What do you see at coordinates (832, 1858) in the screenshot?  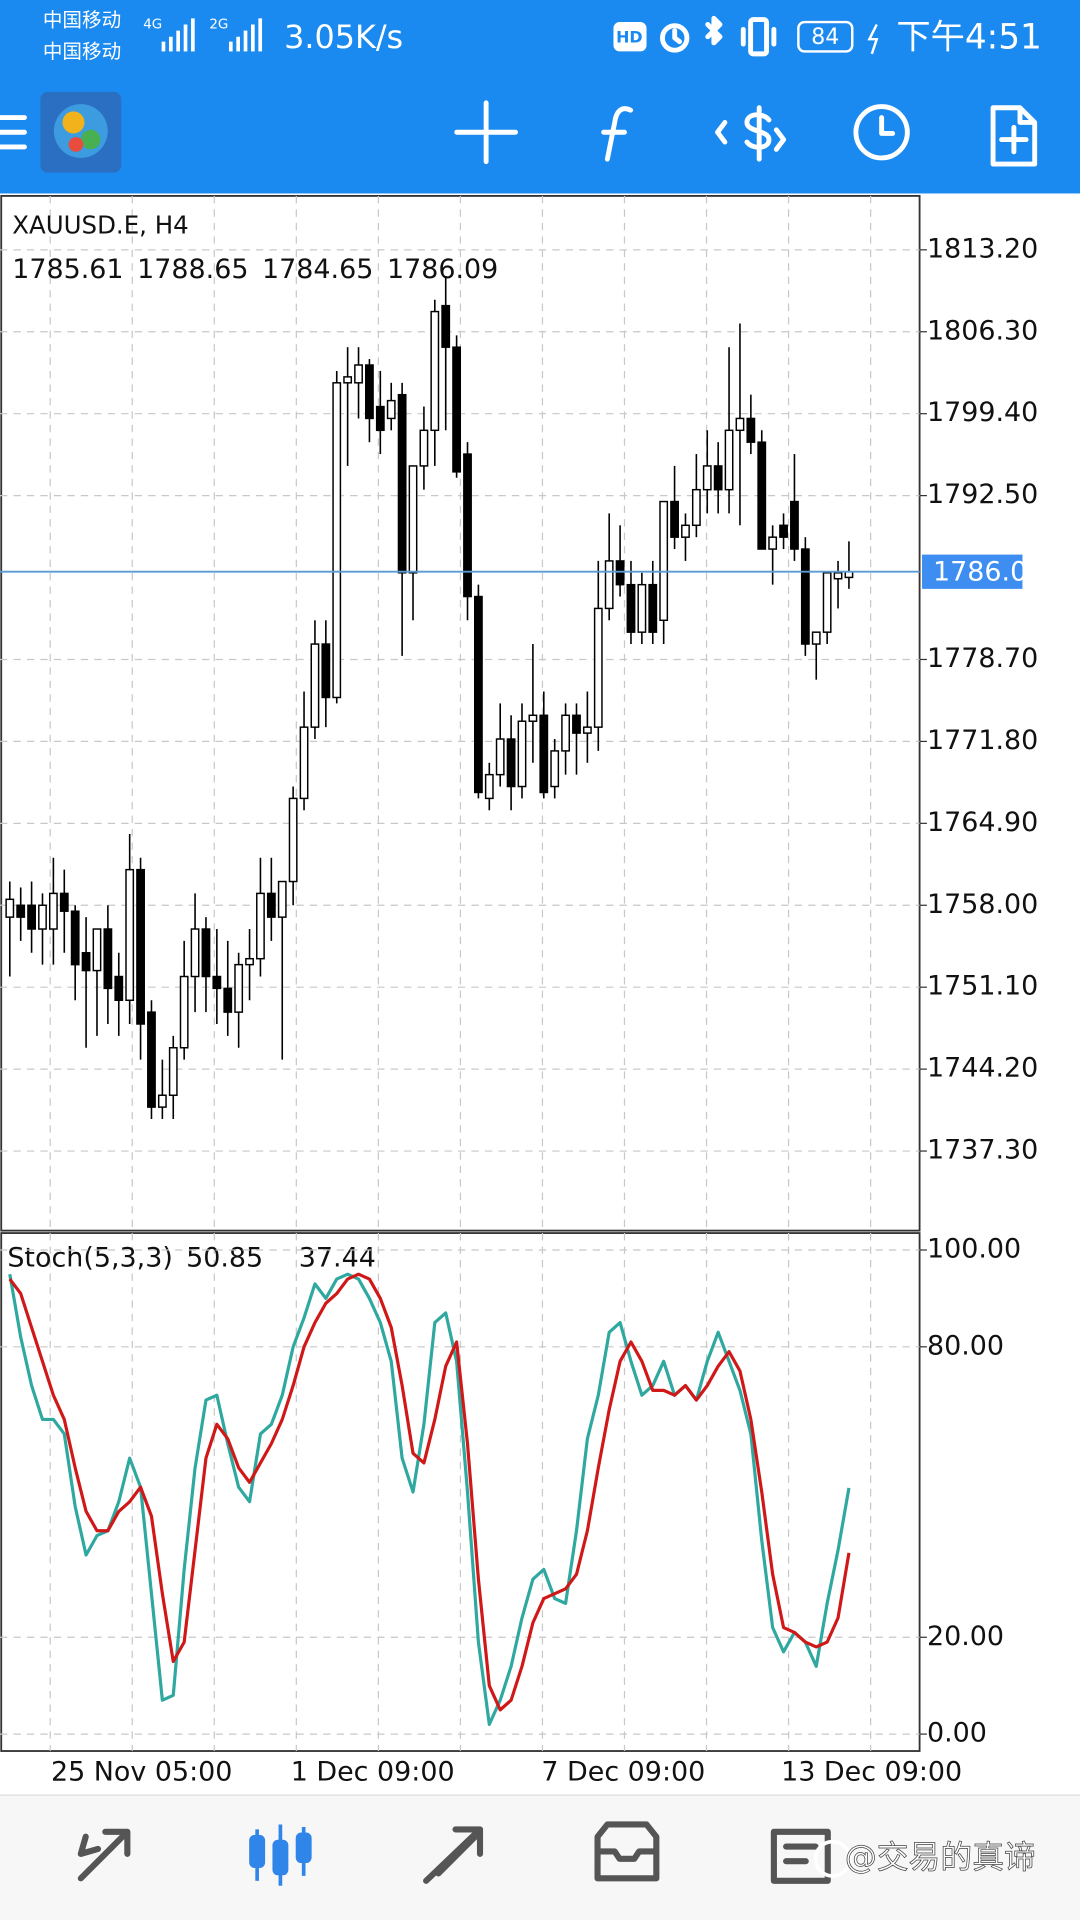 I see `watermark-logo` at bounding box center [832, 1858].